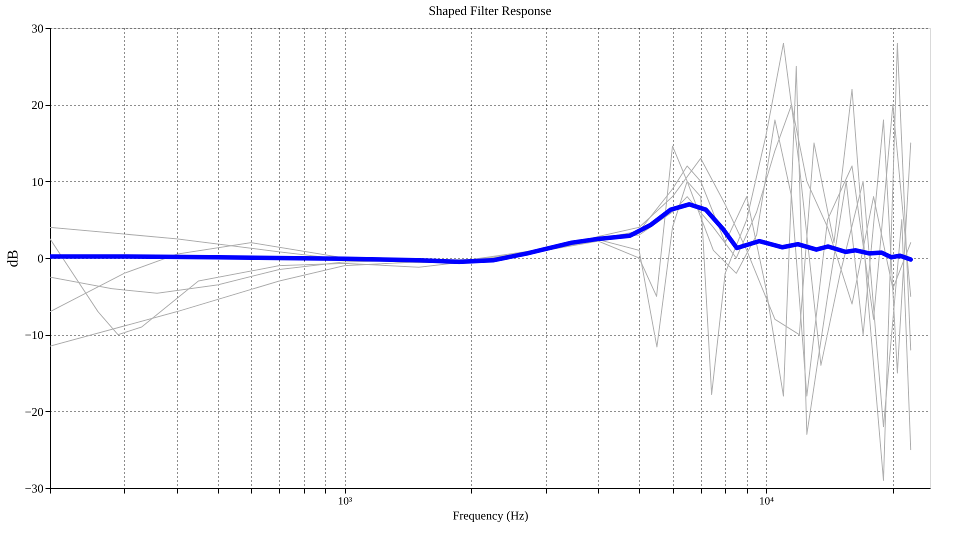 The width and height of the screenshot is (966, 551). Describe the element at coordinates (490, 515) in the screenshot. I see `x-axis-title: Frequency (Hz)` at that location.